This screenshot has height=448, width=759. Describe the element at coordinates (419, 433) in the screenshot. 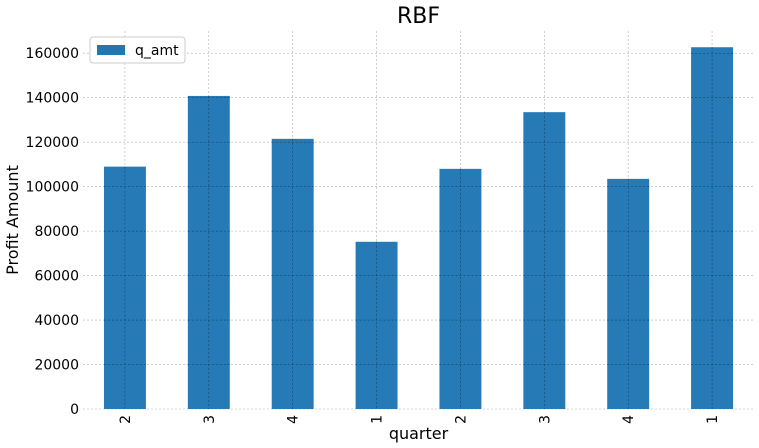

I see `x-axis-label: quarter` at that location.